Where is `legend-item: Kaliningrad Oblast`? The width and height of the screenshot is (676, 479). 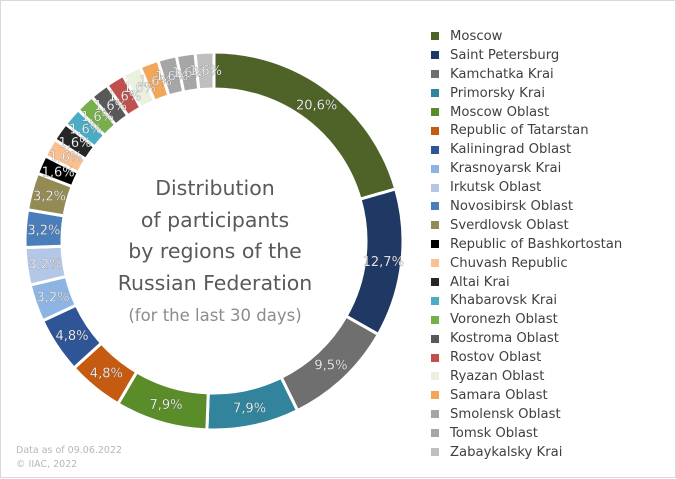 legend-item: Kaliningrad Oblast is located at coordinates (553, 149).